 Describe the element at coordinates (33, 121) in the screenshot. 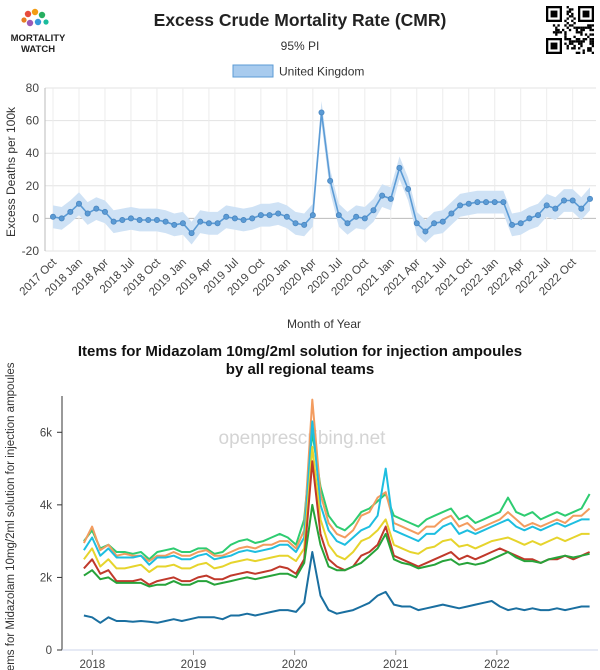

I see `cmr-y-tick-label: 60` at that location.